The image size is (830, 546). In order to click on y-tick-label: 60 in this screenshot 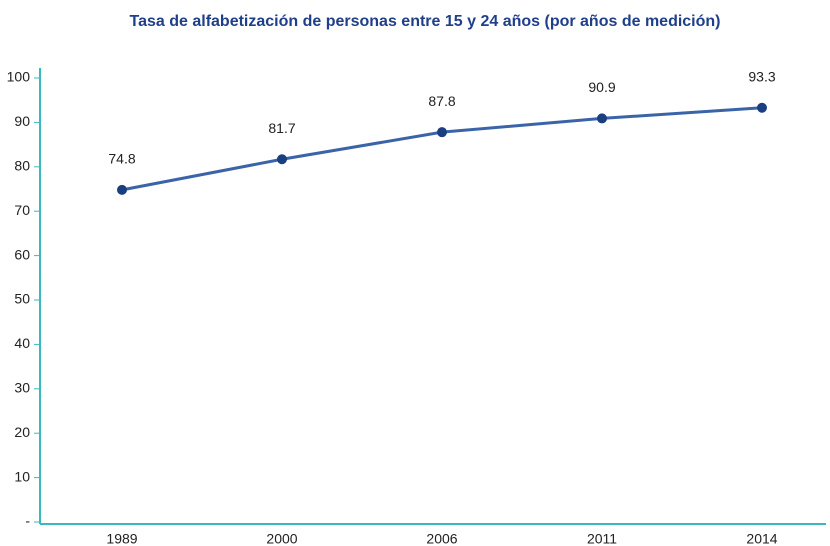, I will do `click(22, 254)`.